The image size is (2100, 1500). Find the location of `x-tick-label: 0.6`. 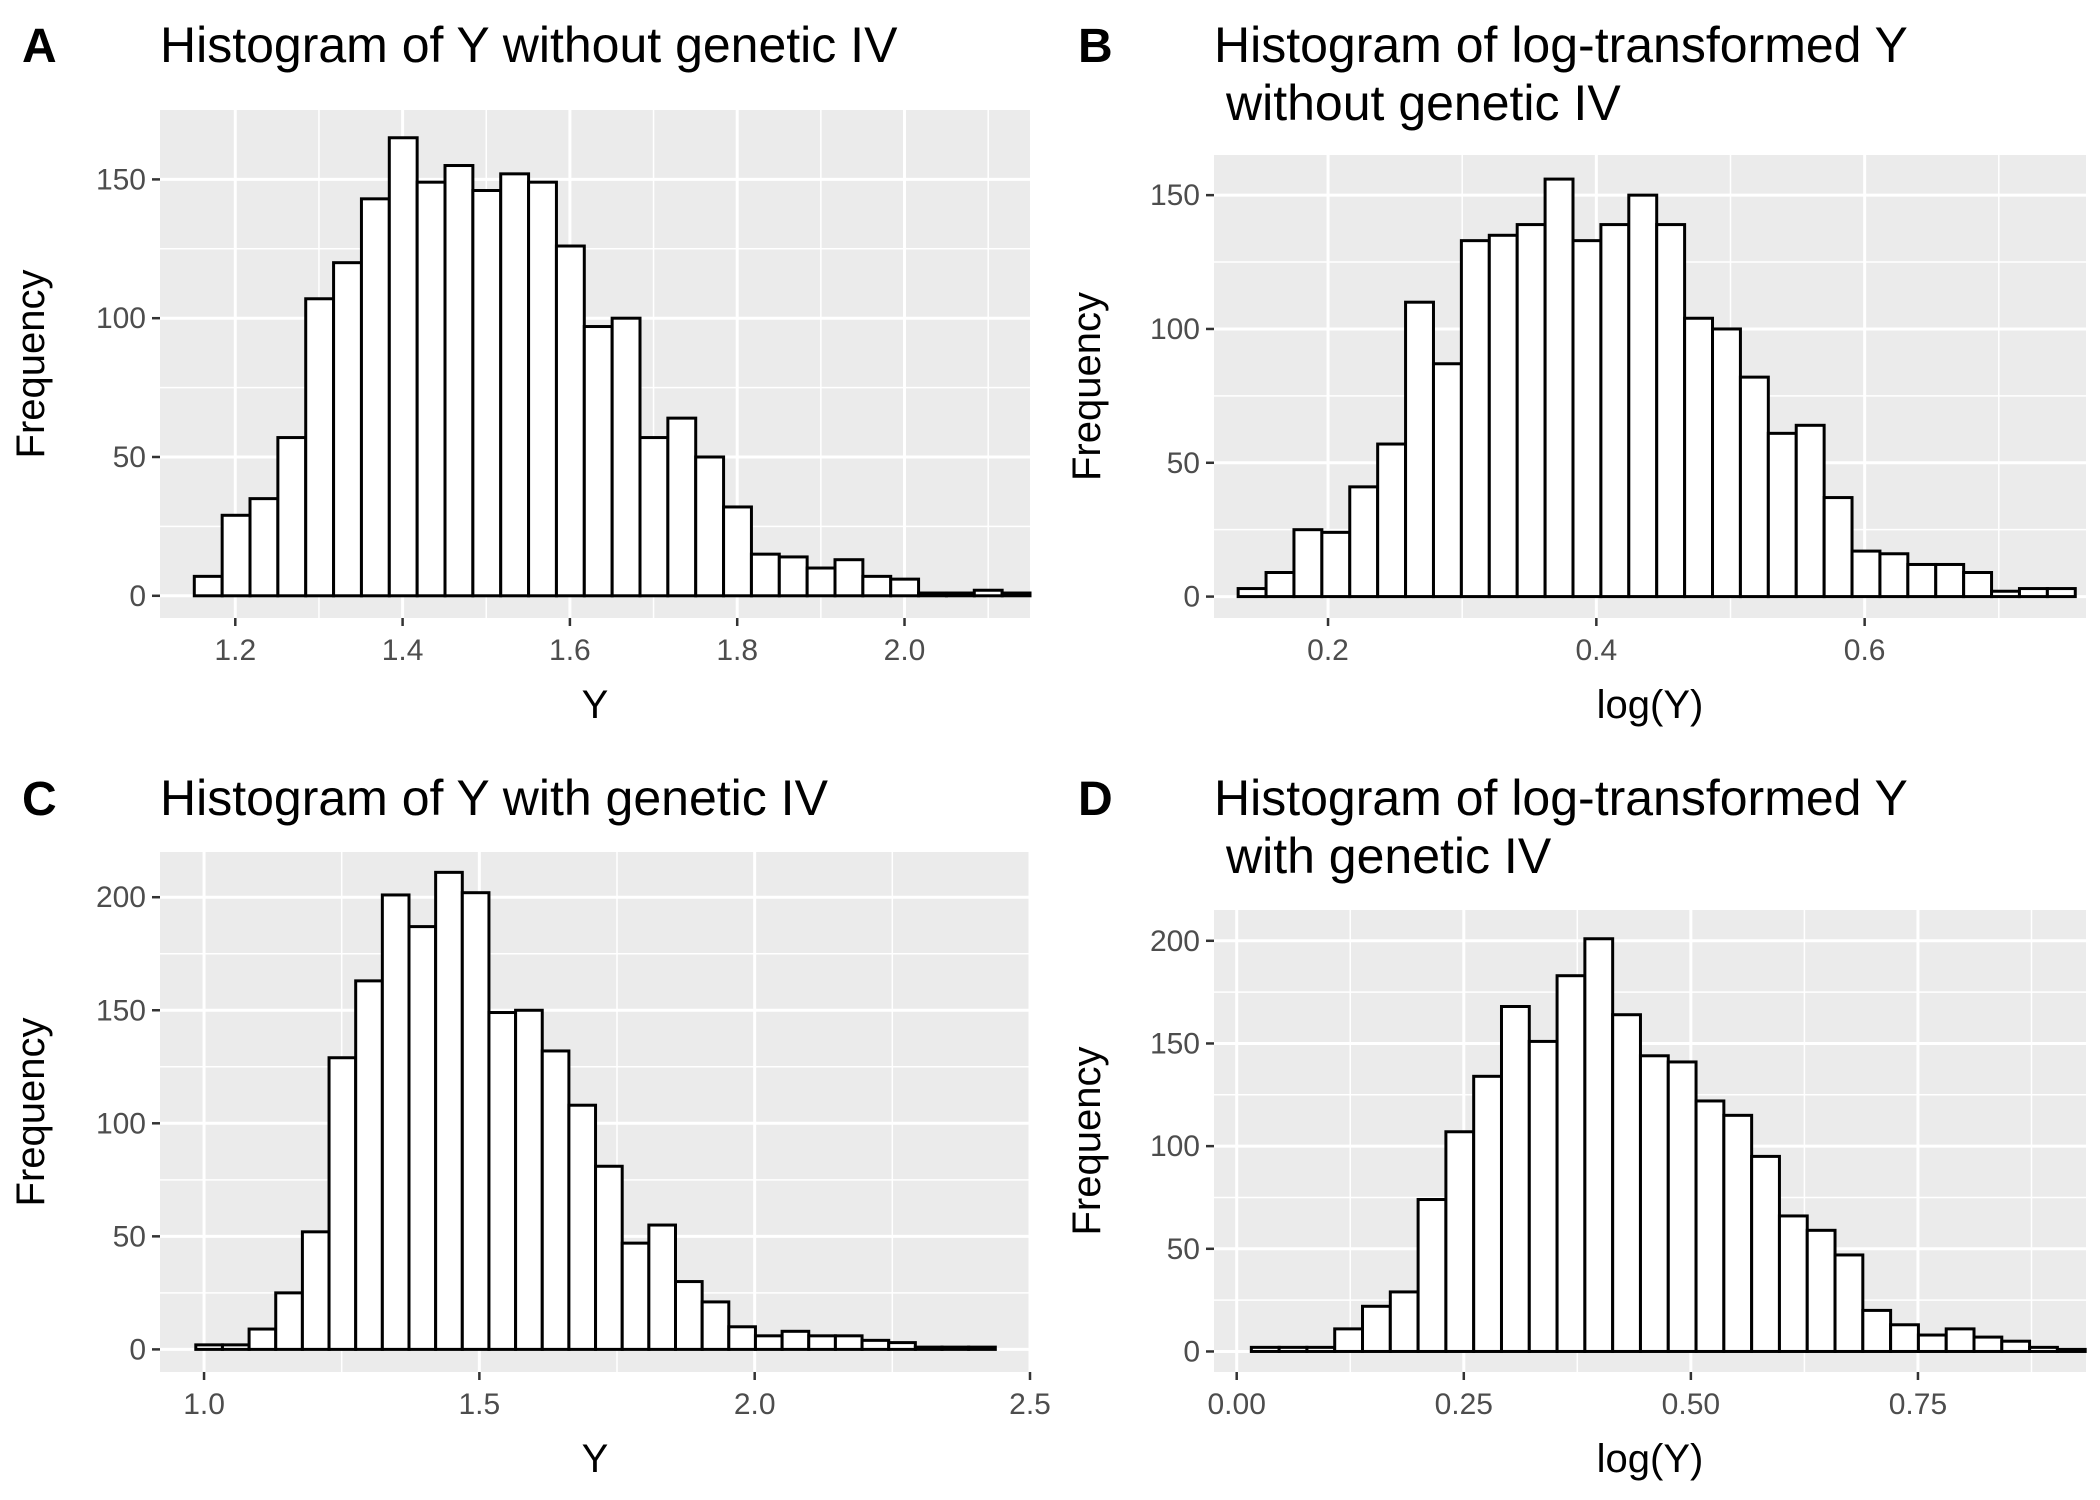

x-tick-label: 0.6 is located at coordinates (1865, 650).